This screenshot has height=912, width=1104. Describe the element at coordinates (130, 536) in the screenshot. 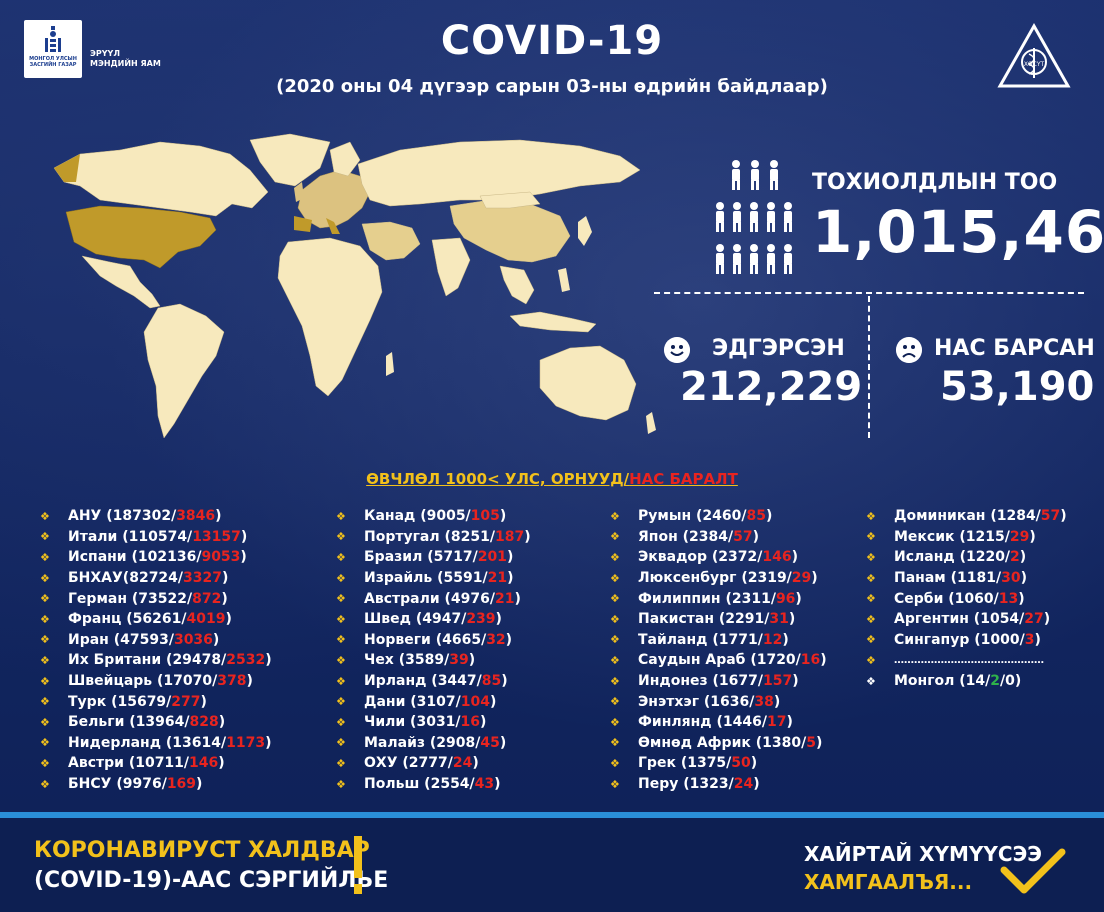

I see `country-name-cases: Итали (110574/` at that location.